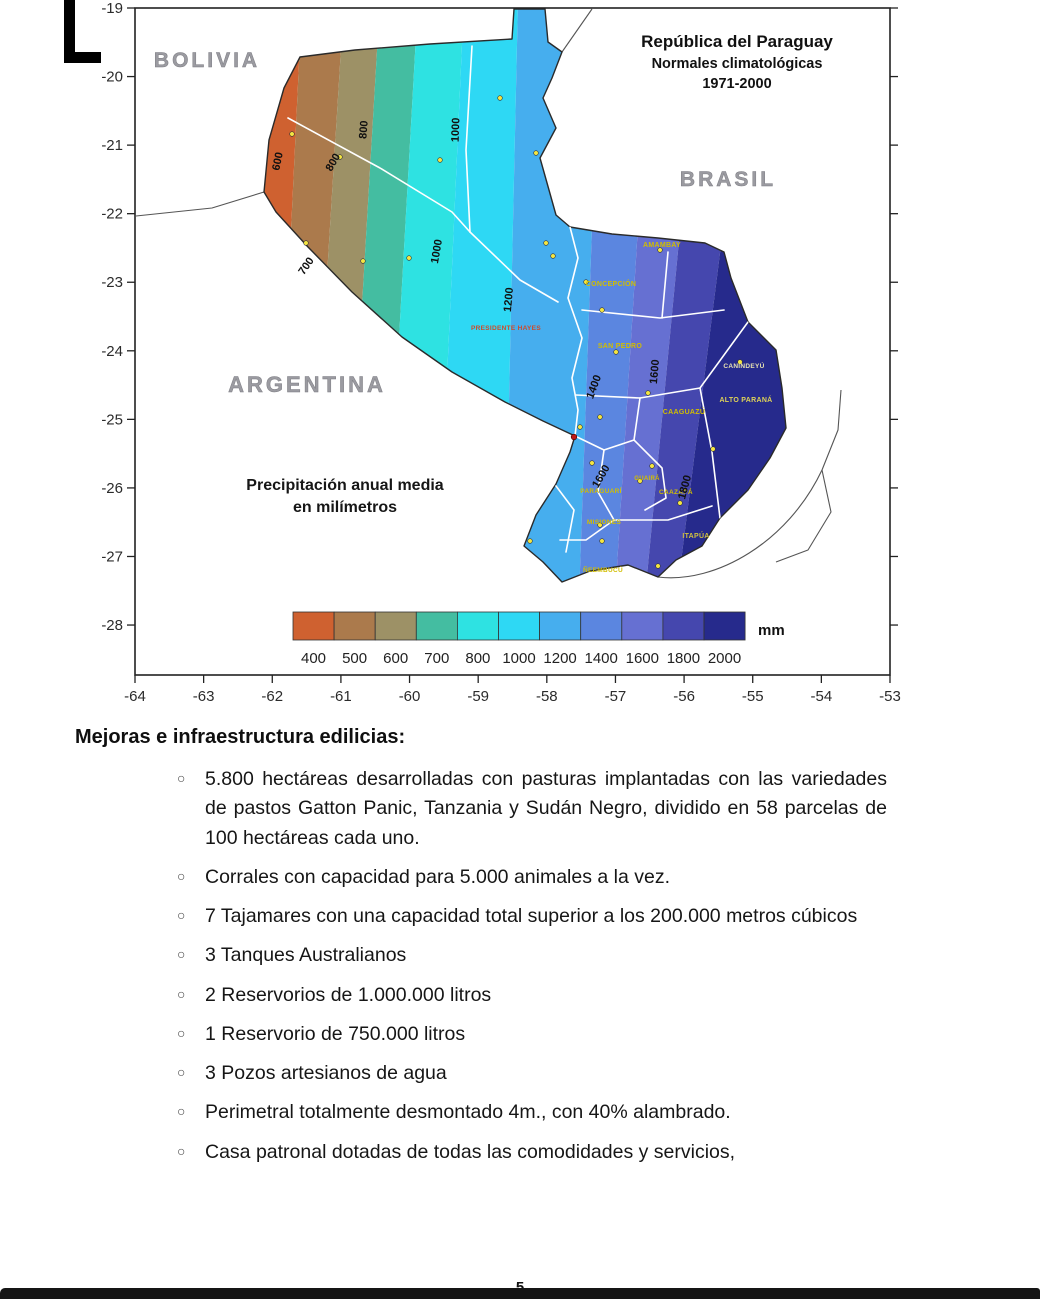 The width and height of the screenshot is (1040, 1299). Describe the element at coordinates (112, 214) in the screenshot. I see `y-tick-label: -22` at that location.